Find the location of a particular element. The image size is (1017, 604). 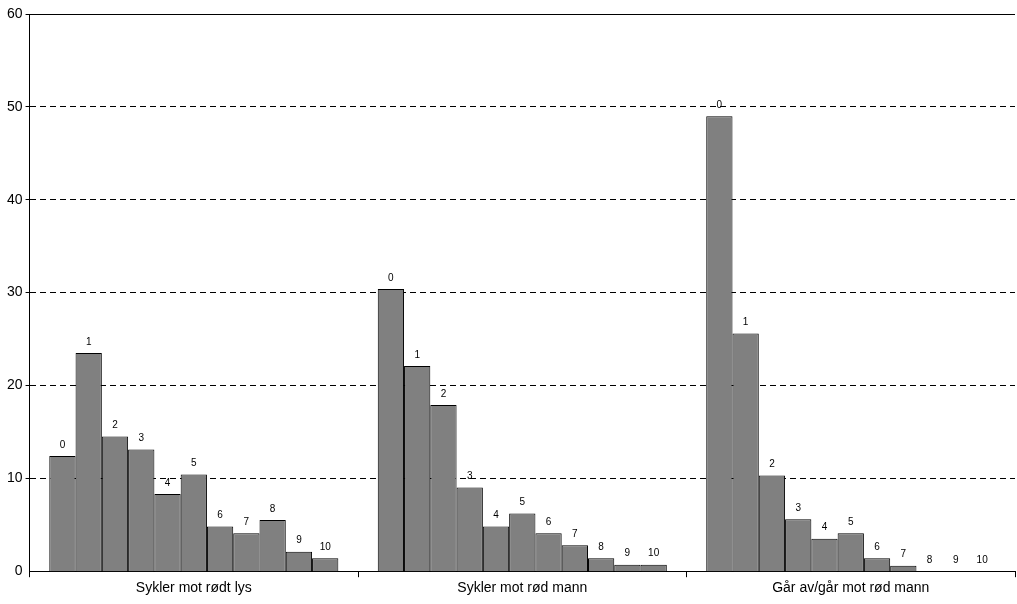

series-label: 1 is located at coordinates (88, 341).